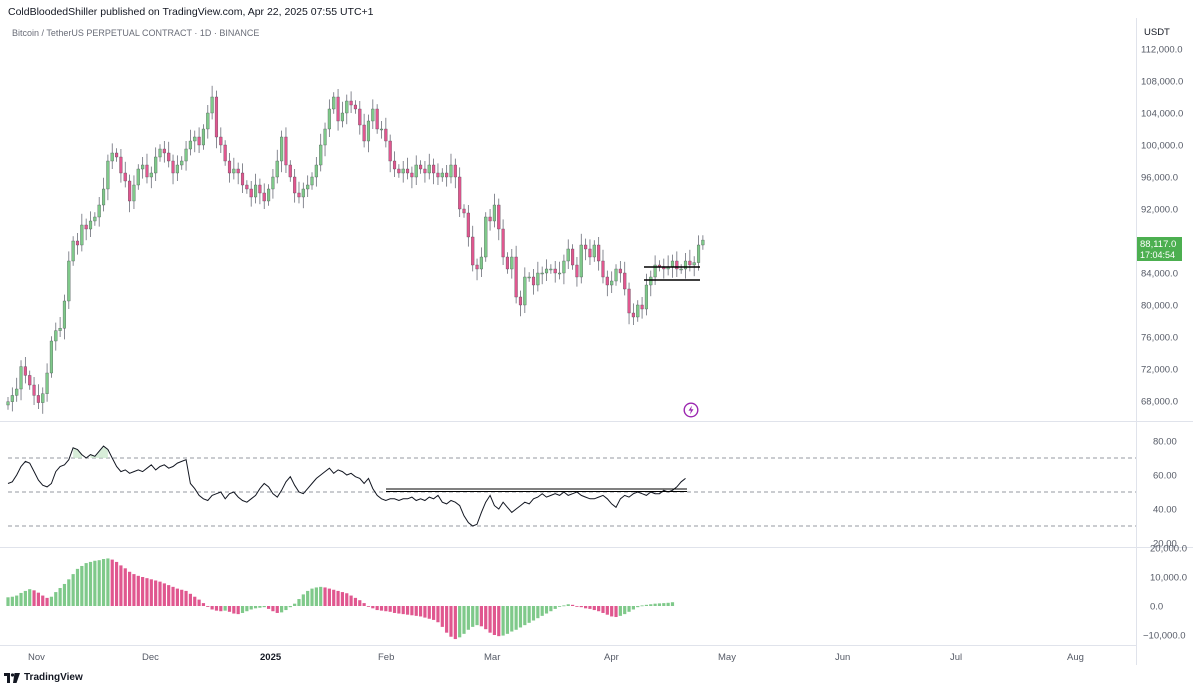 This screenshot has width=1200, height=692. I want to click on time-axis: Nov Dec 2025 Feb Mar Apr May Jun Jul Aug, so click(556, 657).